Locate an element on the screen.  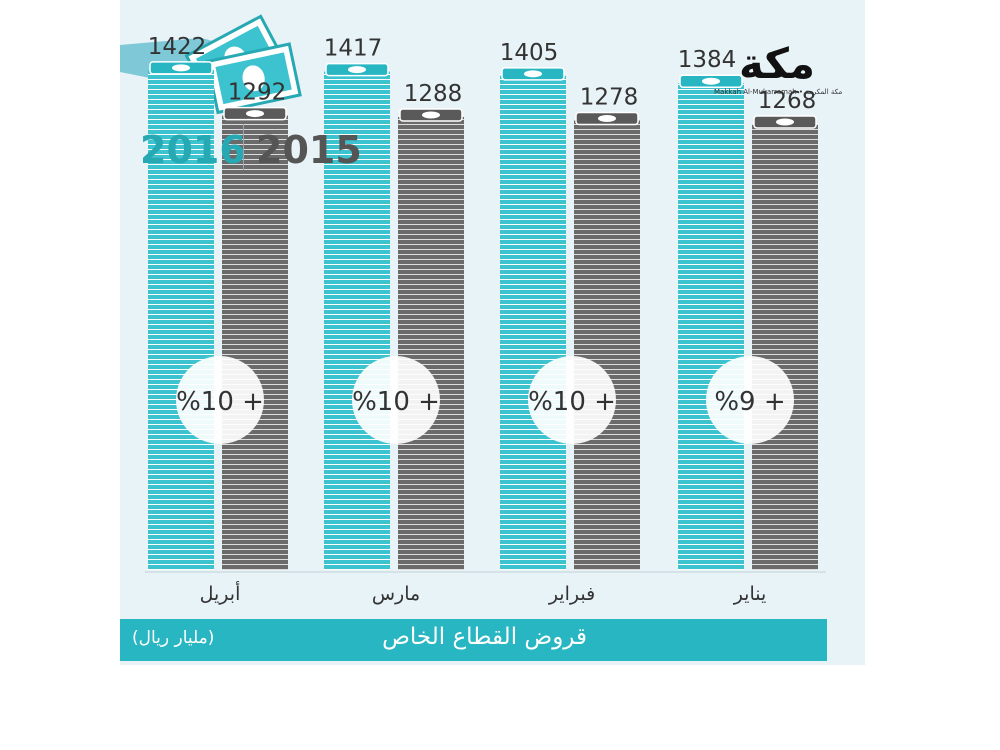
footer-bar: قروض القطاع الخاص (مليار ريال) is located at coordinates (473, 640).